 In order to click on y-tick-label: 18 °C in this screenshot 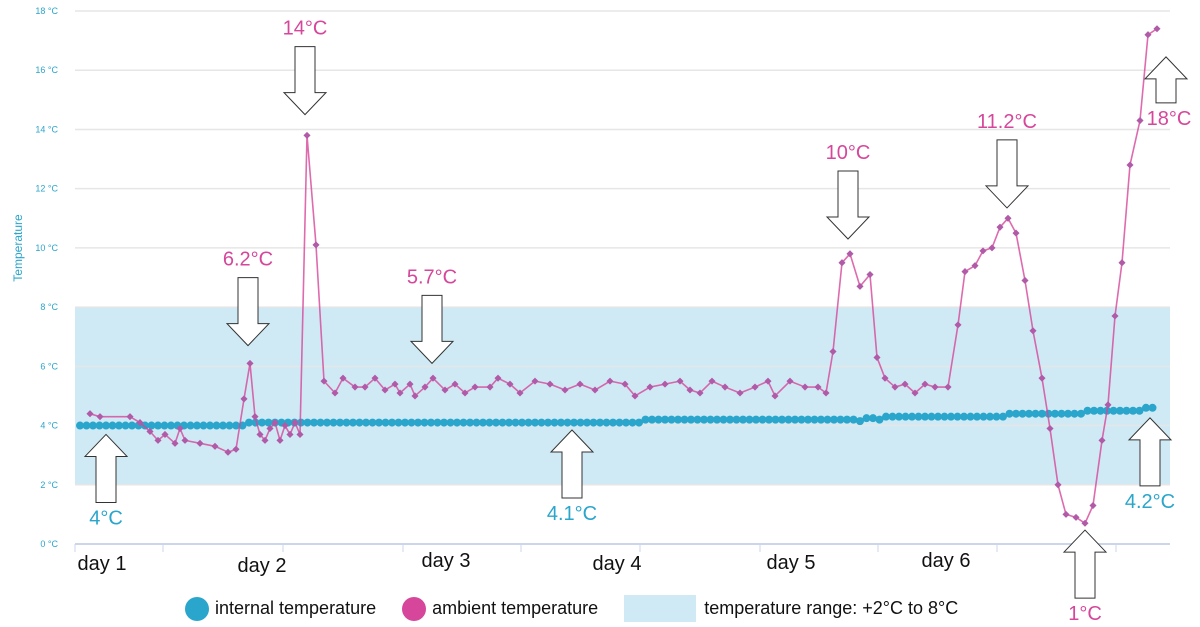, I will do `click(46, 11)`.